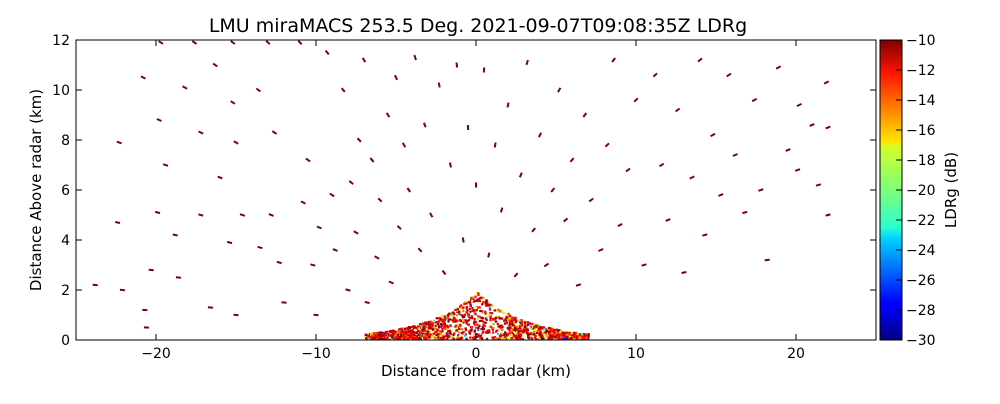  What do you see at coordinates (65, 291) in the screenshot?
I see `y-tick-label: 2` at bounding box center [65, 291].